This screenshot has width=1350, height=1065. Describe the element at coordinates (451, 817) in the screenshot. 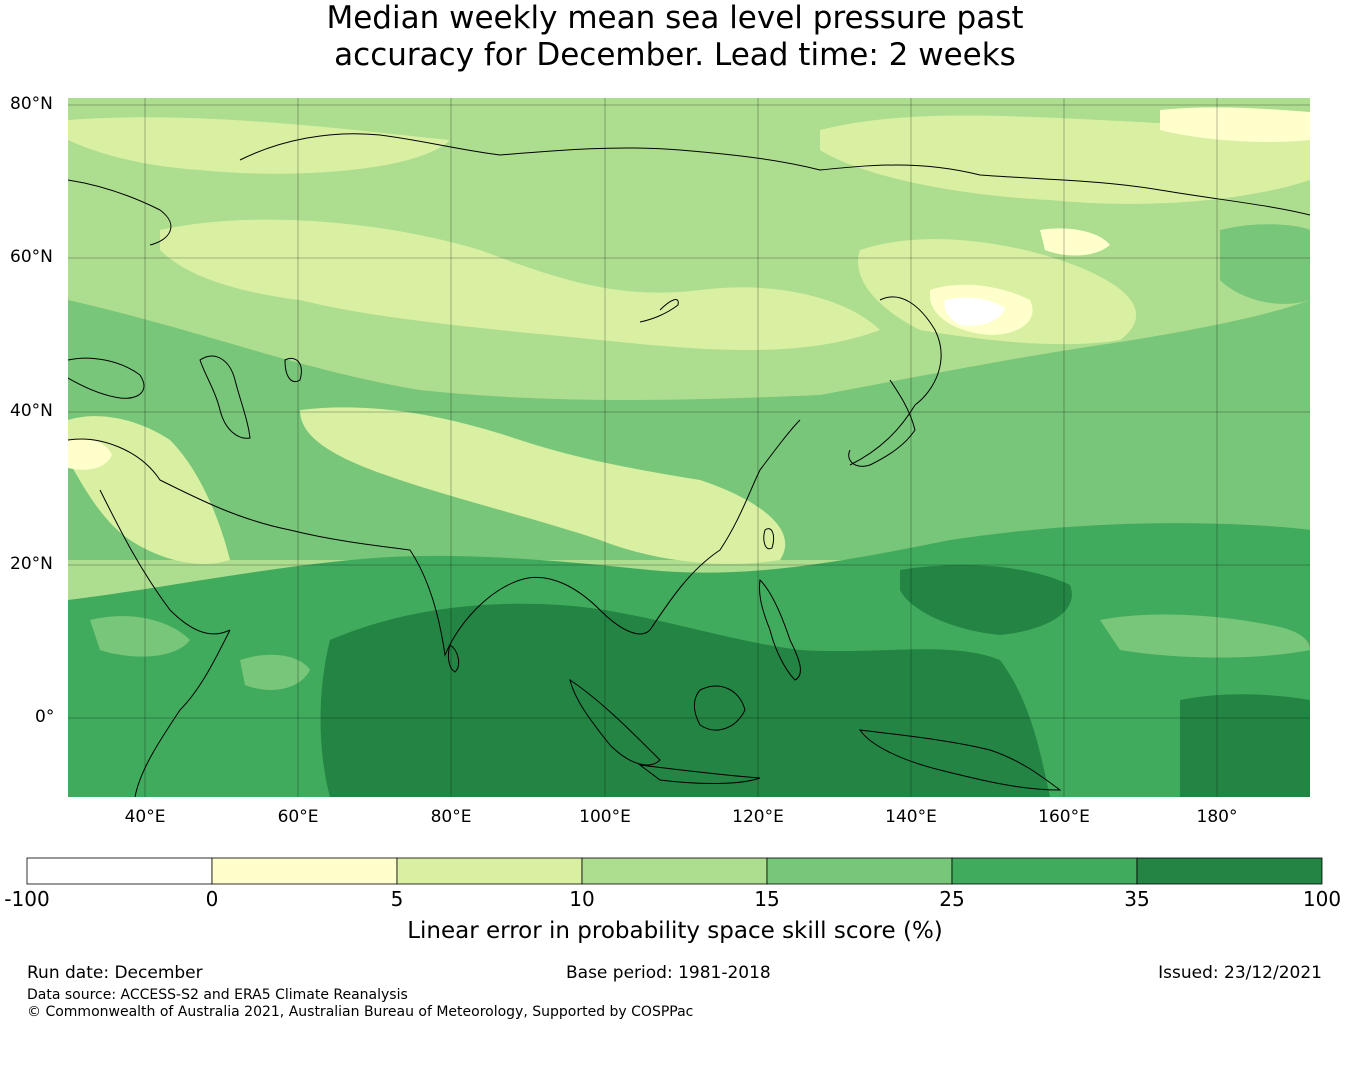

I see `lon-label: 80°E` at that location.